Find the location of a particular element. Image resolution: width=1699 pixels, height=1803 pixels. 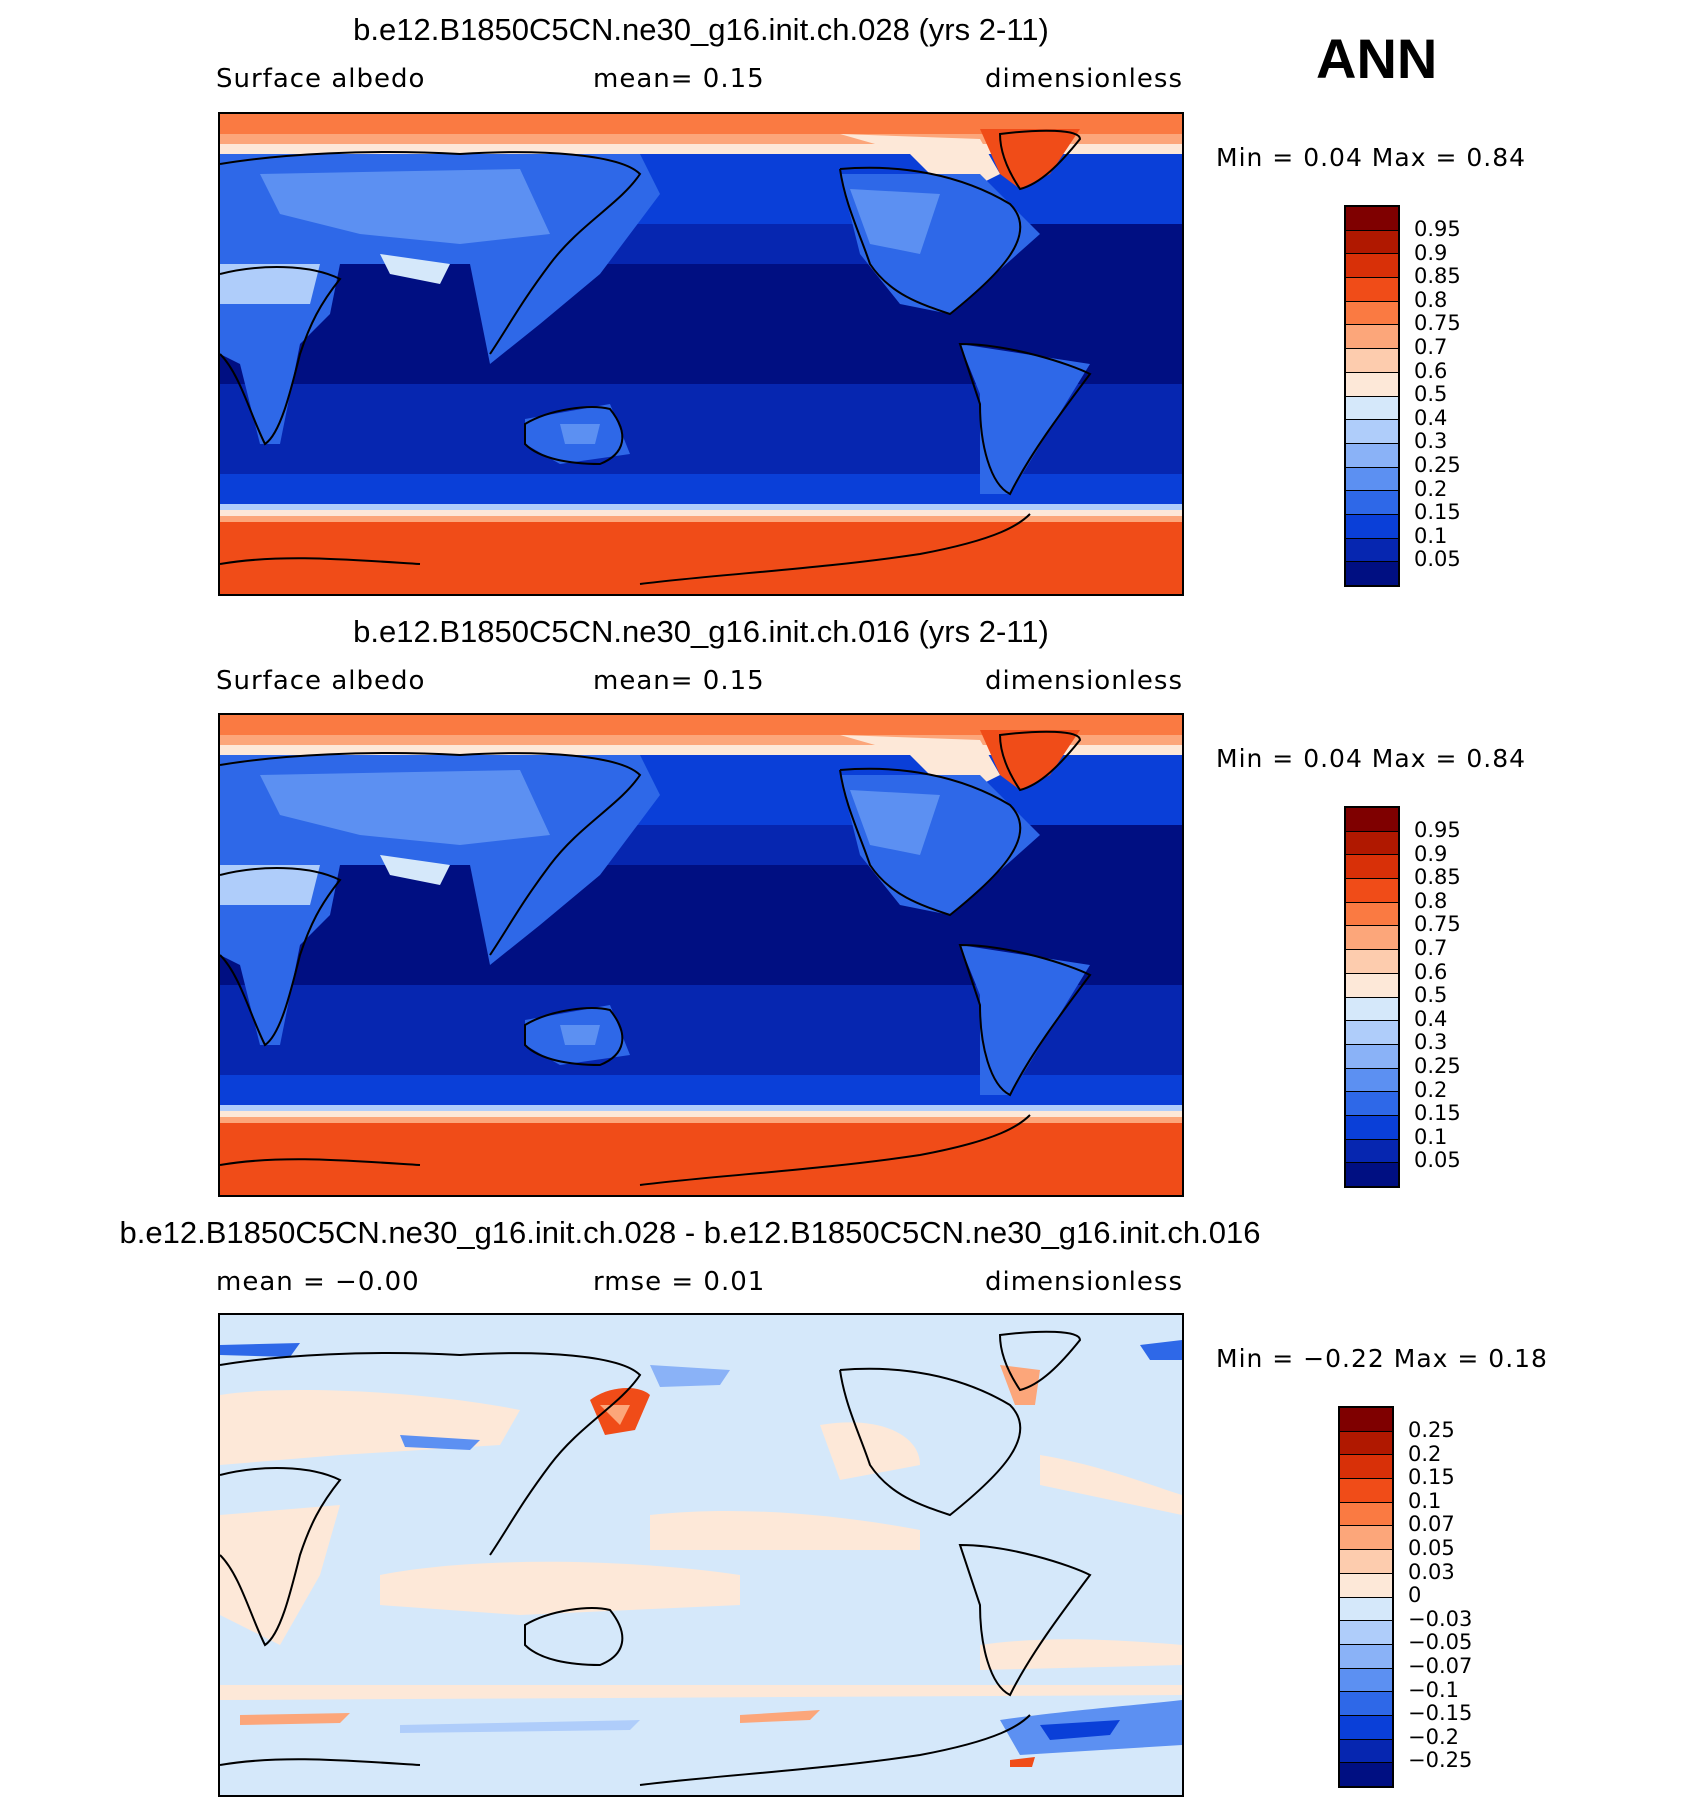

colorbar-label: 0.3 is located at coordinates (1431, 441).